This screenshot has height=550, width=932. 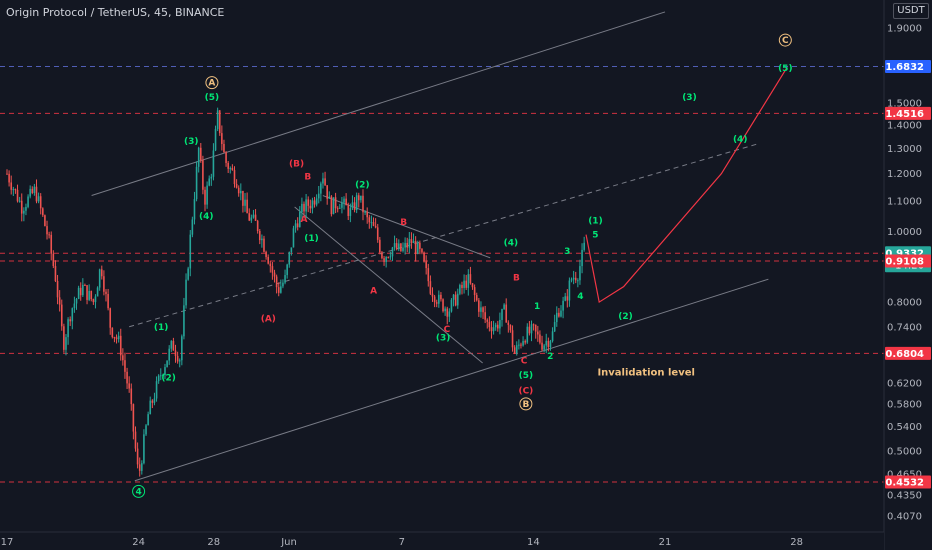 What do you see at coordinates (904, 253) in the screenshot?
I see `price-mark-value: 0.9332` at bounding box center [904, 253].